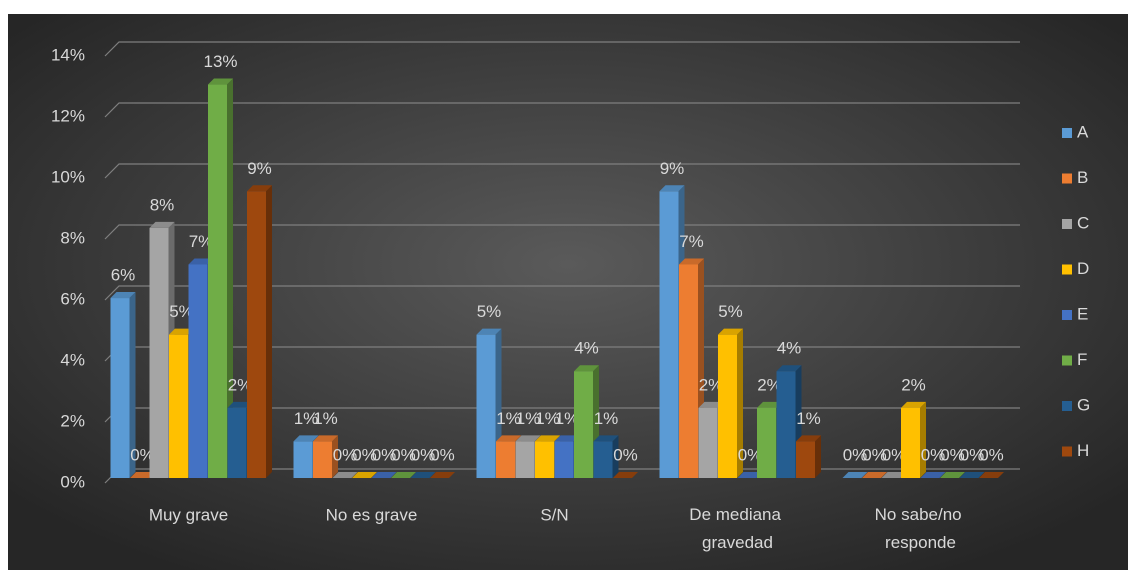 This screenshot has height=574, width=1134. What do you see at coordinates (68, 176) in the screenshot?
I see `y-tick-label: 10%` at bounding box center [68, 176].